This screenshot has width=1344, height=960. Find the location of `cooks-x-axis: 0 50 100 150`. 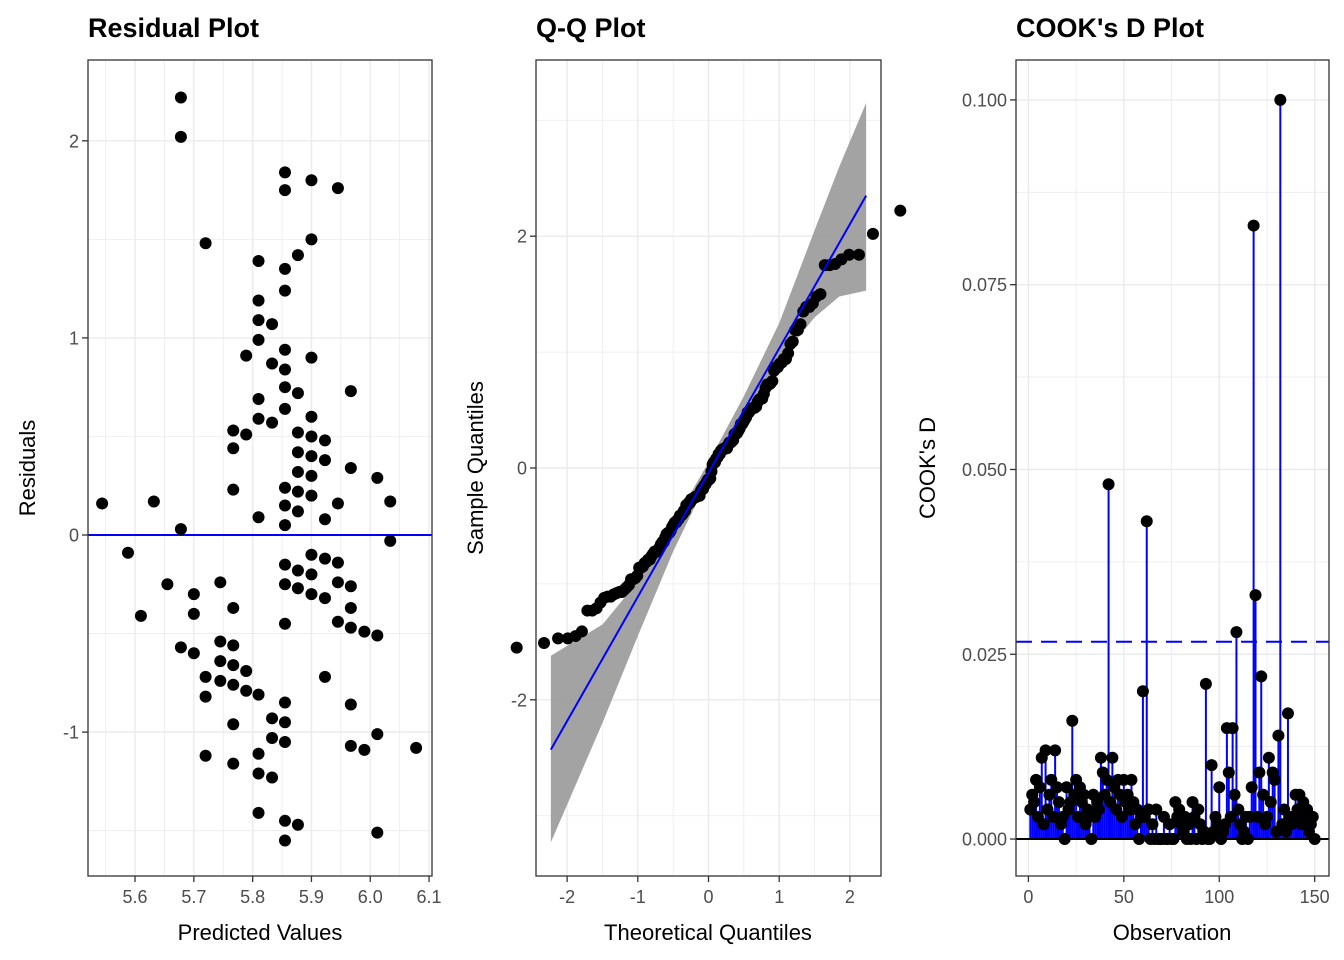

cooks-x-axis: 0 50 100 150 is located at coordinates (1176, 891).